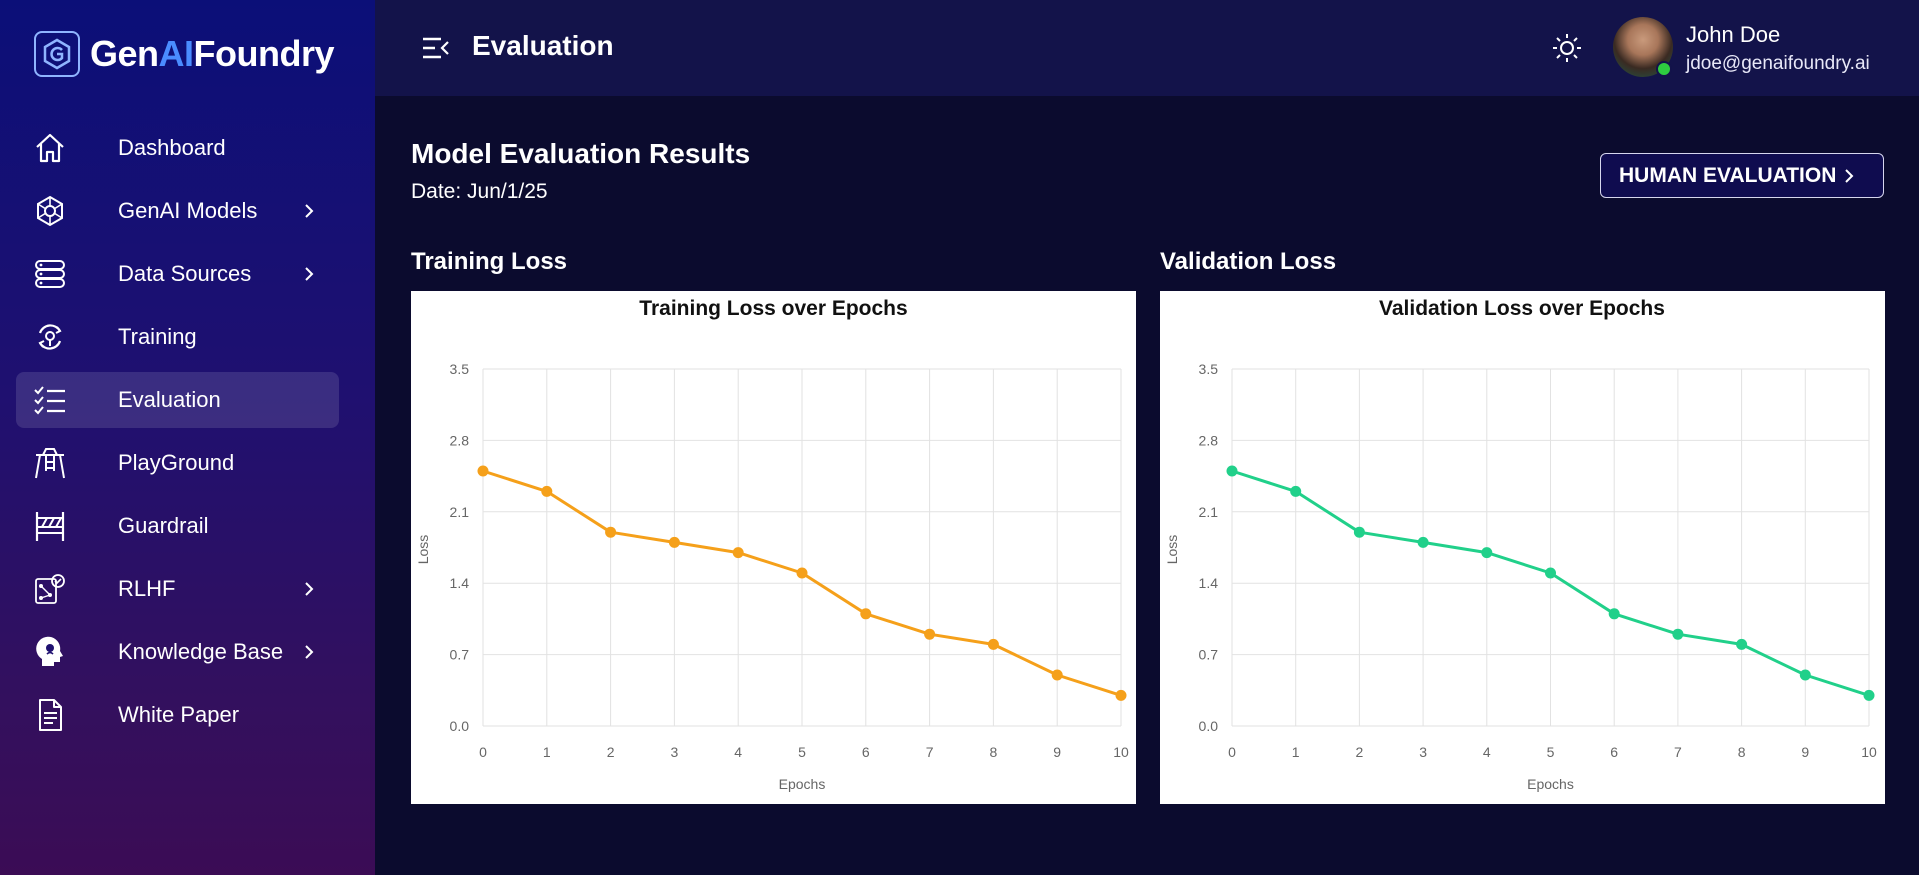 This screenshot has height=875, width=1919. I want to click on sidebar-item-playground: PlayGround, so click(177, 463).